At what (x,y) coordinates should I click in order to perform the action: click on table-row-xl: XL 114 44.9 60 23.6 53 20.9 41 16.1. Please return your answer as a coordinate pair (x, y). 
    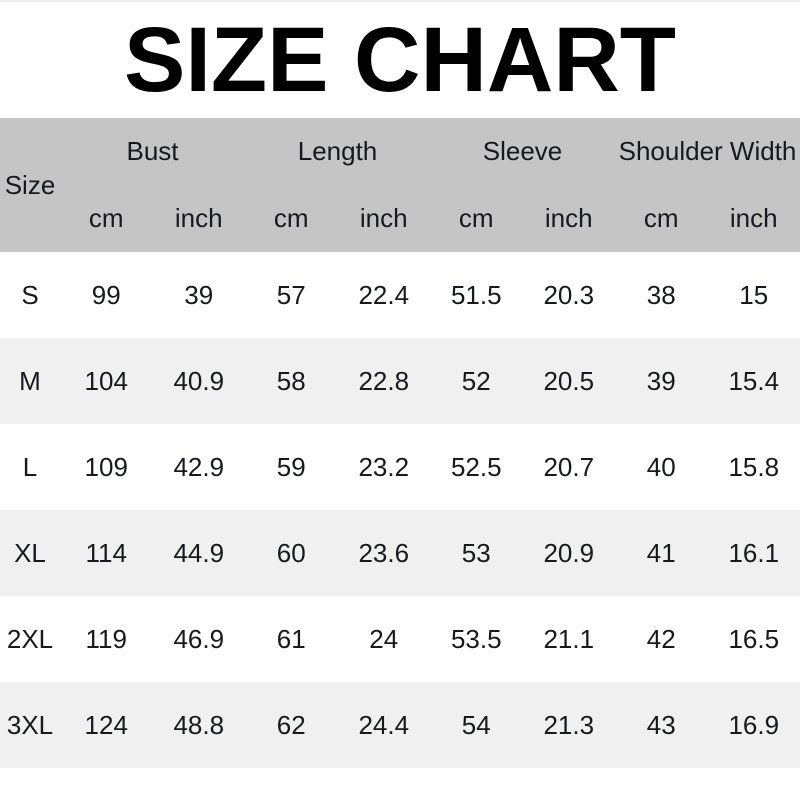
    Looking at the image, I should click on (400, 553).